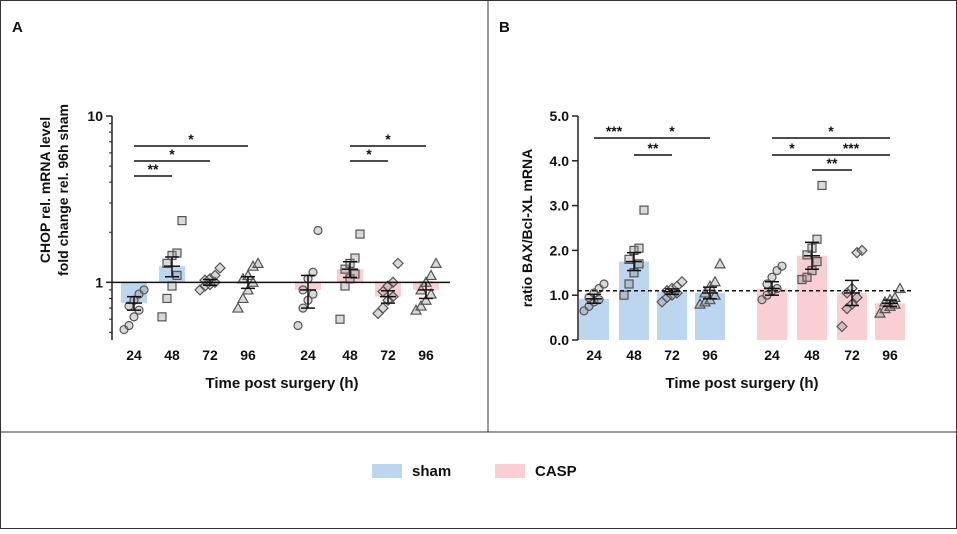 This screenshot has height=534, width=957. I want to click on panel-b-xlabel: Time post surgery (h), so click(741, 383).